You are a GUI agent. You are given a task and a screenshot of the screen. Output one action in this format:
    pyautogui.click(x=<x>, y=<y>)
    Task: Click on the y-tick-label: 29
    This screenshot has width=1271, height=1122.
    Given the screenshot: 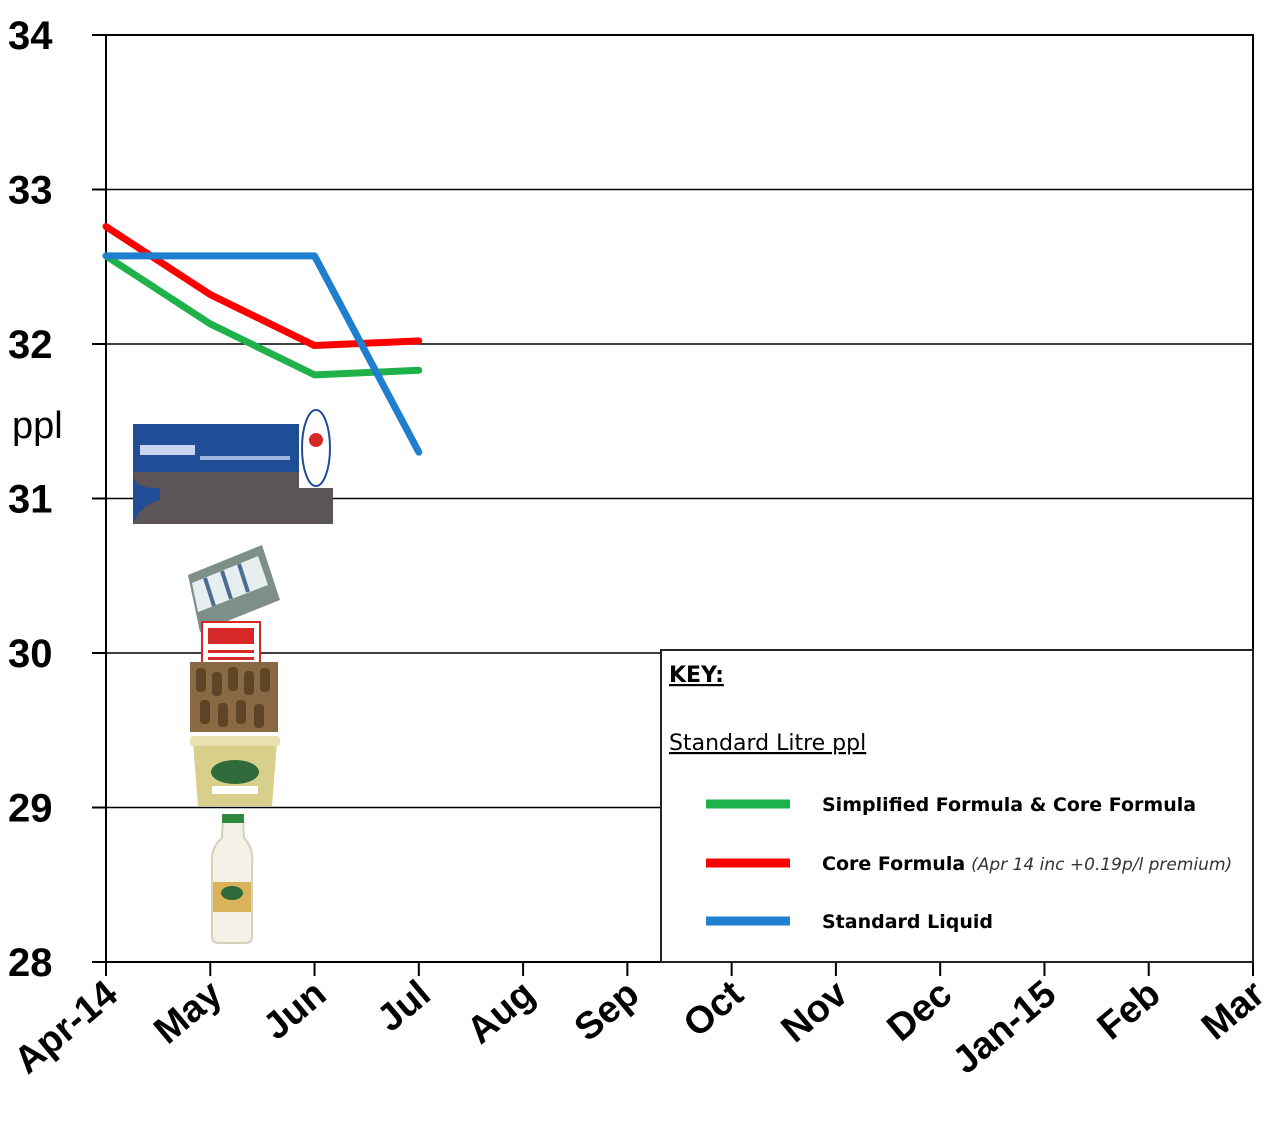 What is the action you would take?
    pyautogui.click(x=30, y=809)
    